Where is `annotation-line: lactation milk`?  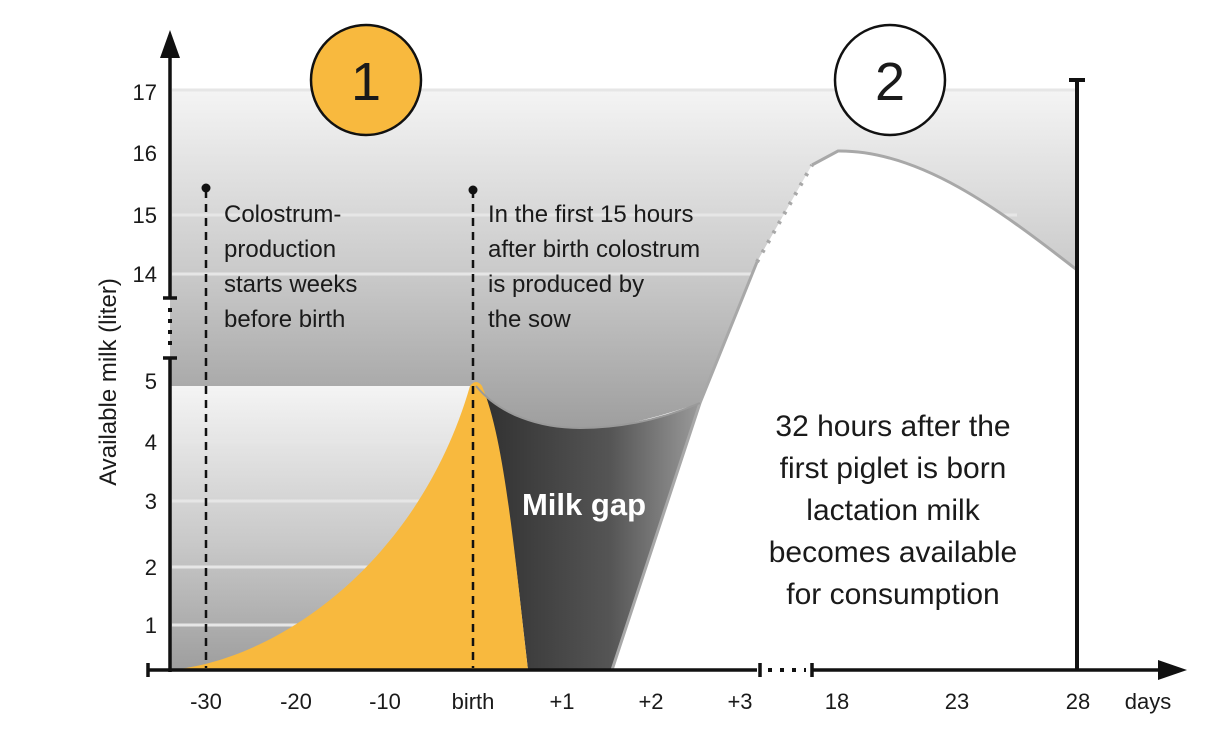
annotation-line: lactation milk is located at coordinates (893, 510).